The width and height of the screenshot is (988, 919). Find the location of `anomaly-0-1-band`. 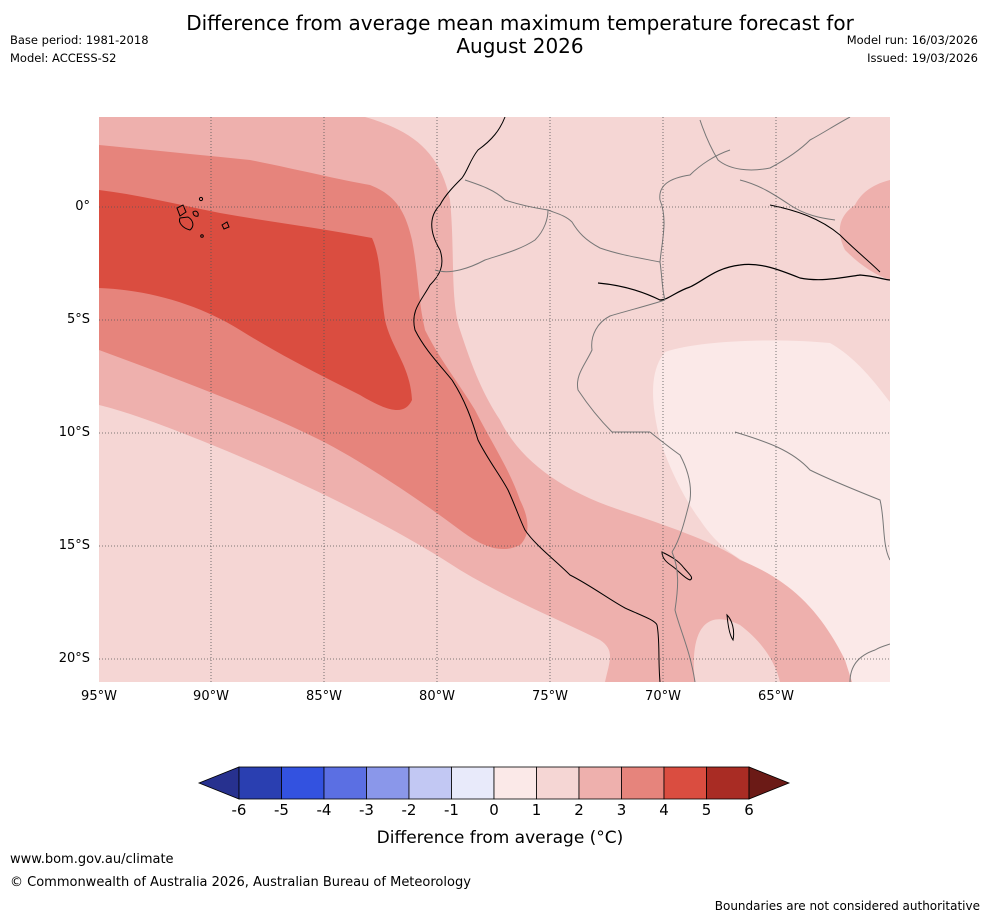

anomaly-0-1-band is located at coordinates (771, 511).